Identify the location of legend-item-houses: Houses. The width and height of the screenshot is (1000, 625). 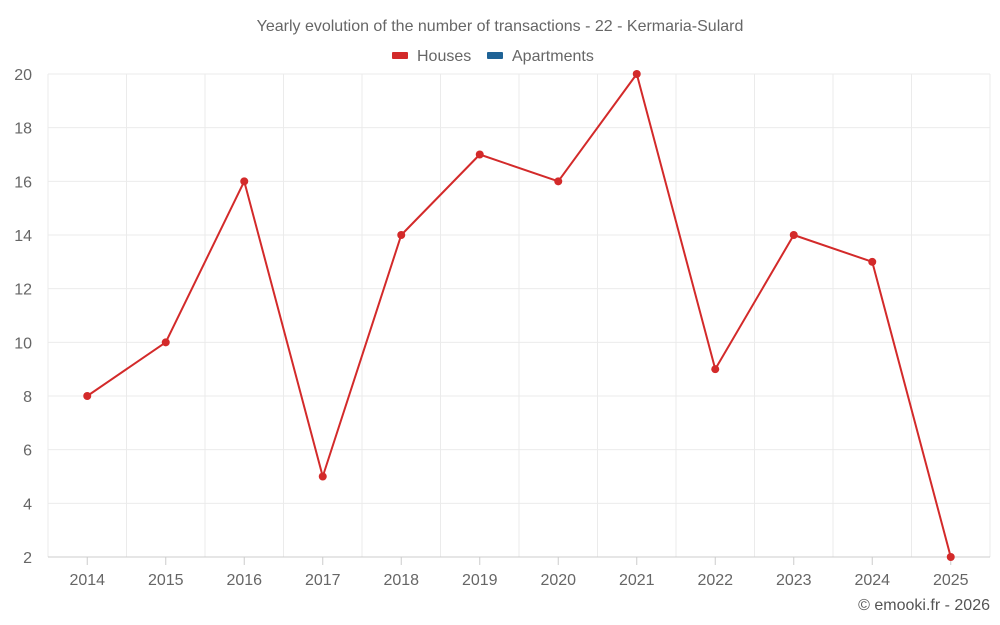
(431, 56).